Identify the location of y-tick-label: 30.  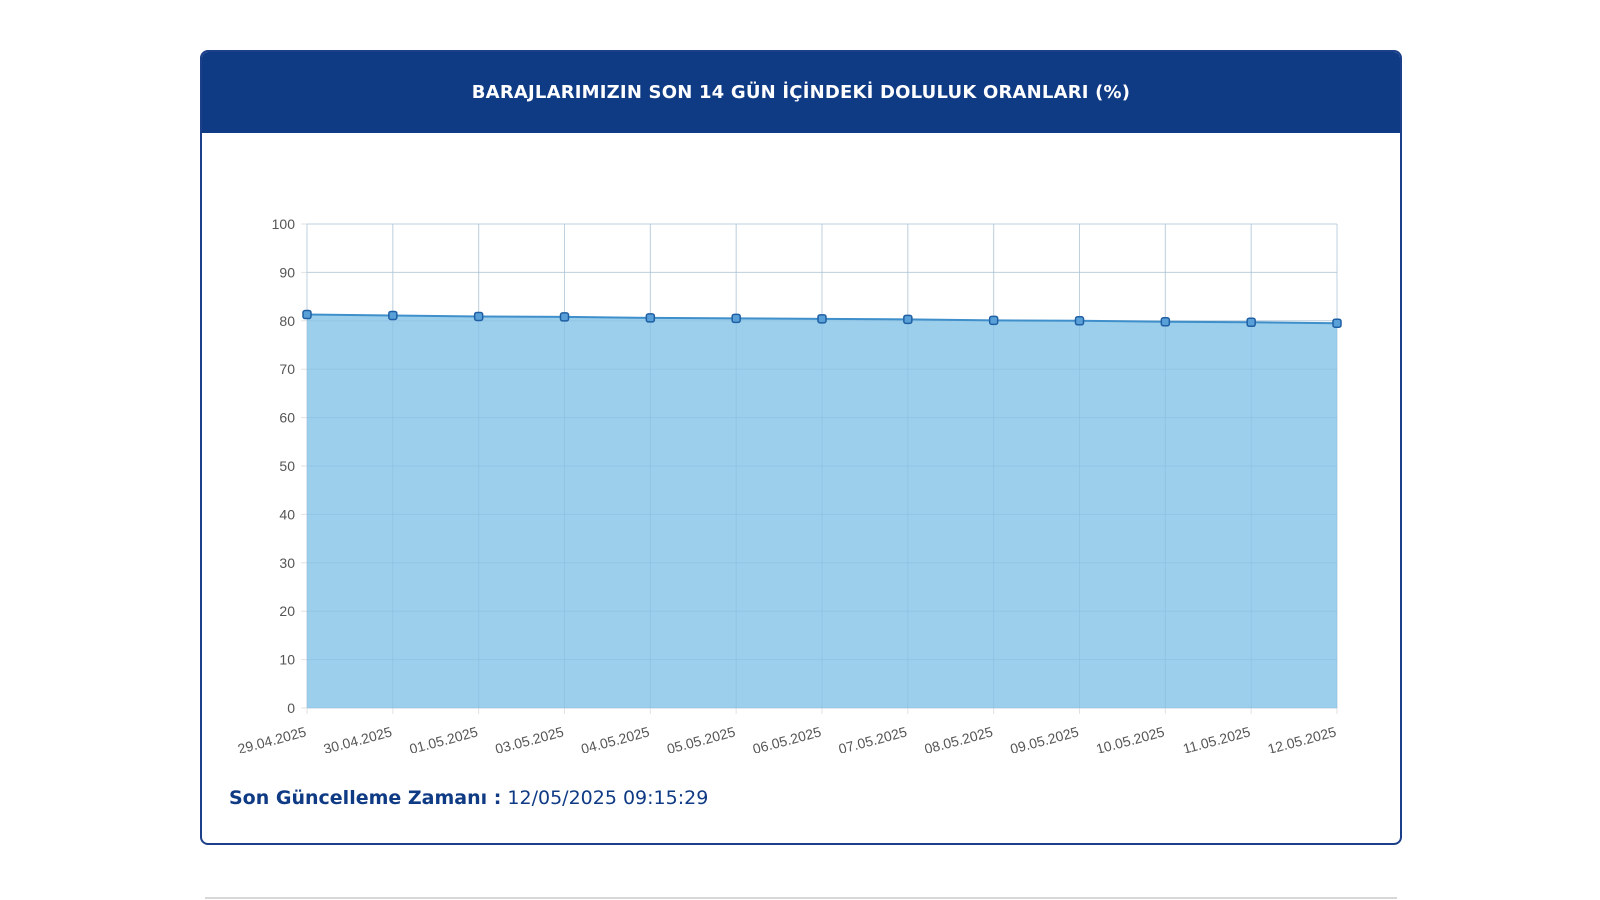
(287, 563).